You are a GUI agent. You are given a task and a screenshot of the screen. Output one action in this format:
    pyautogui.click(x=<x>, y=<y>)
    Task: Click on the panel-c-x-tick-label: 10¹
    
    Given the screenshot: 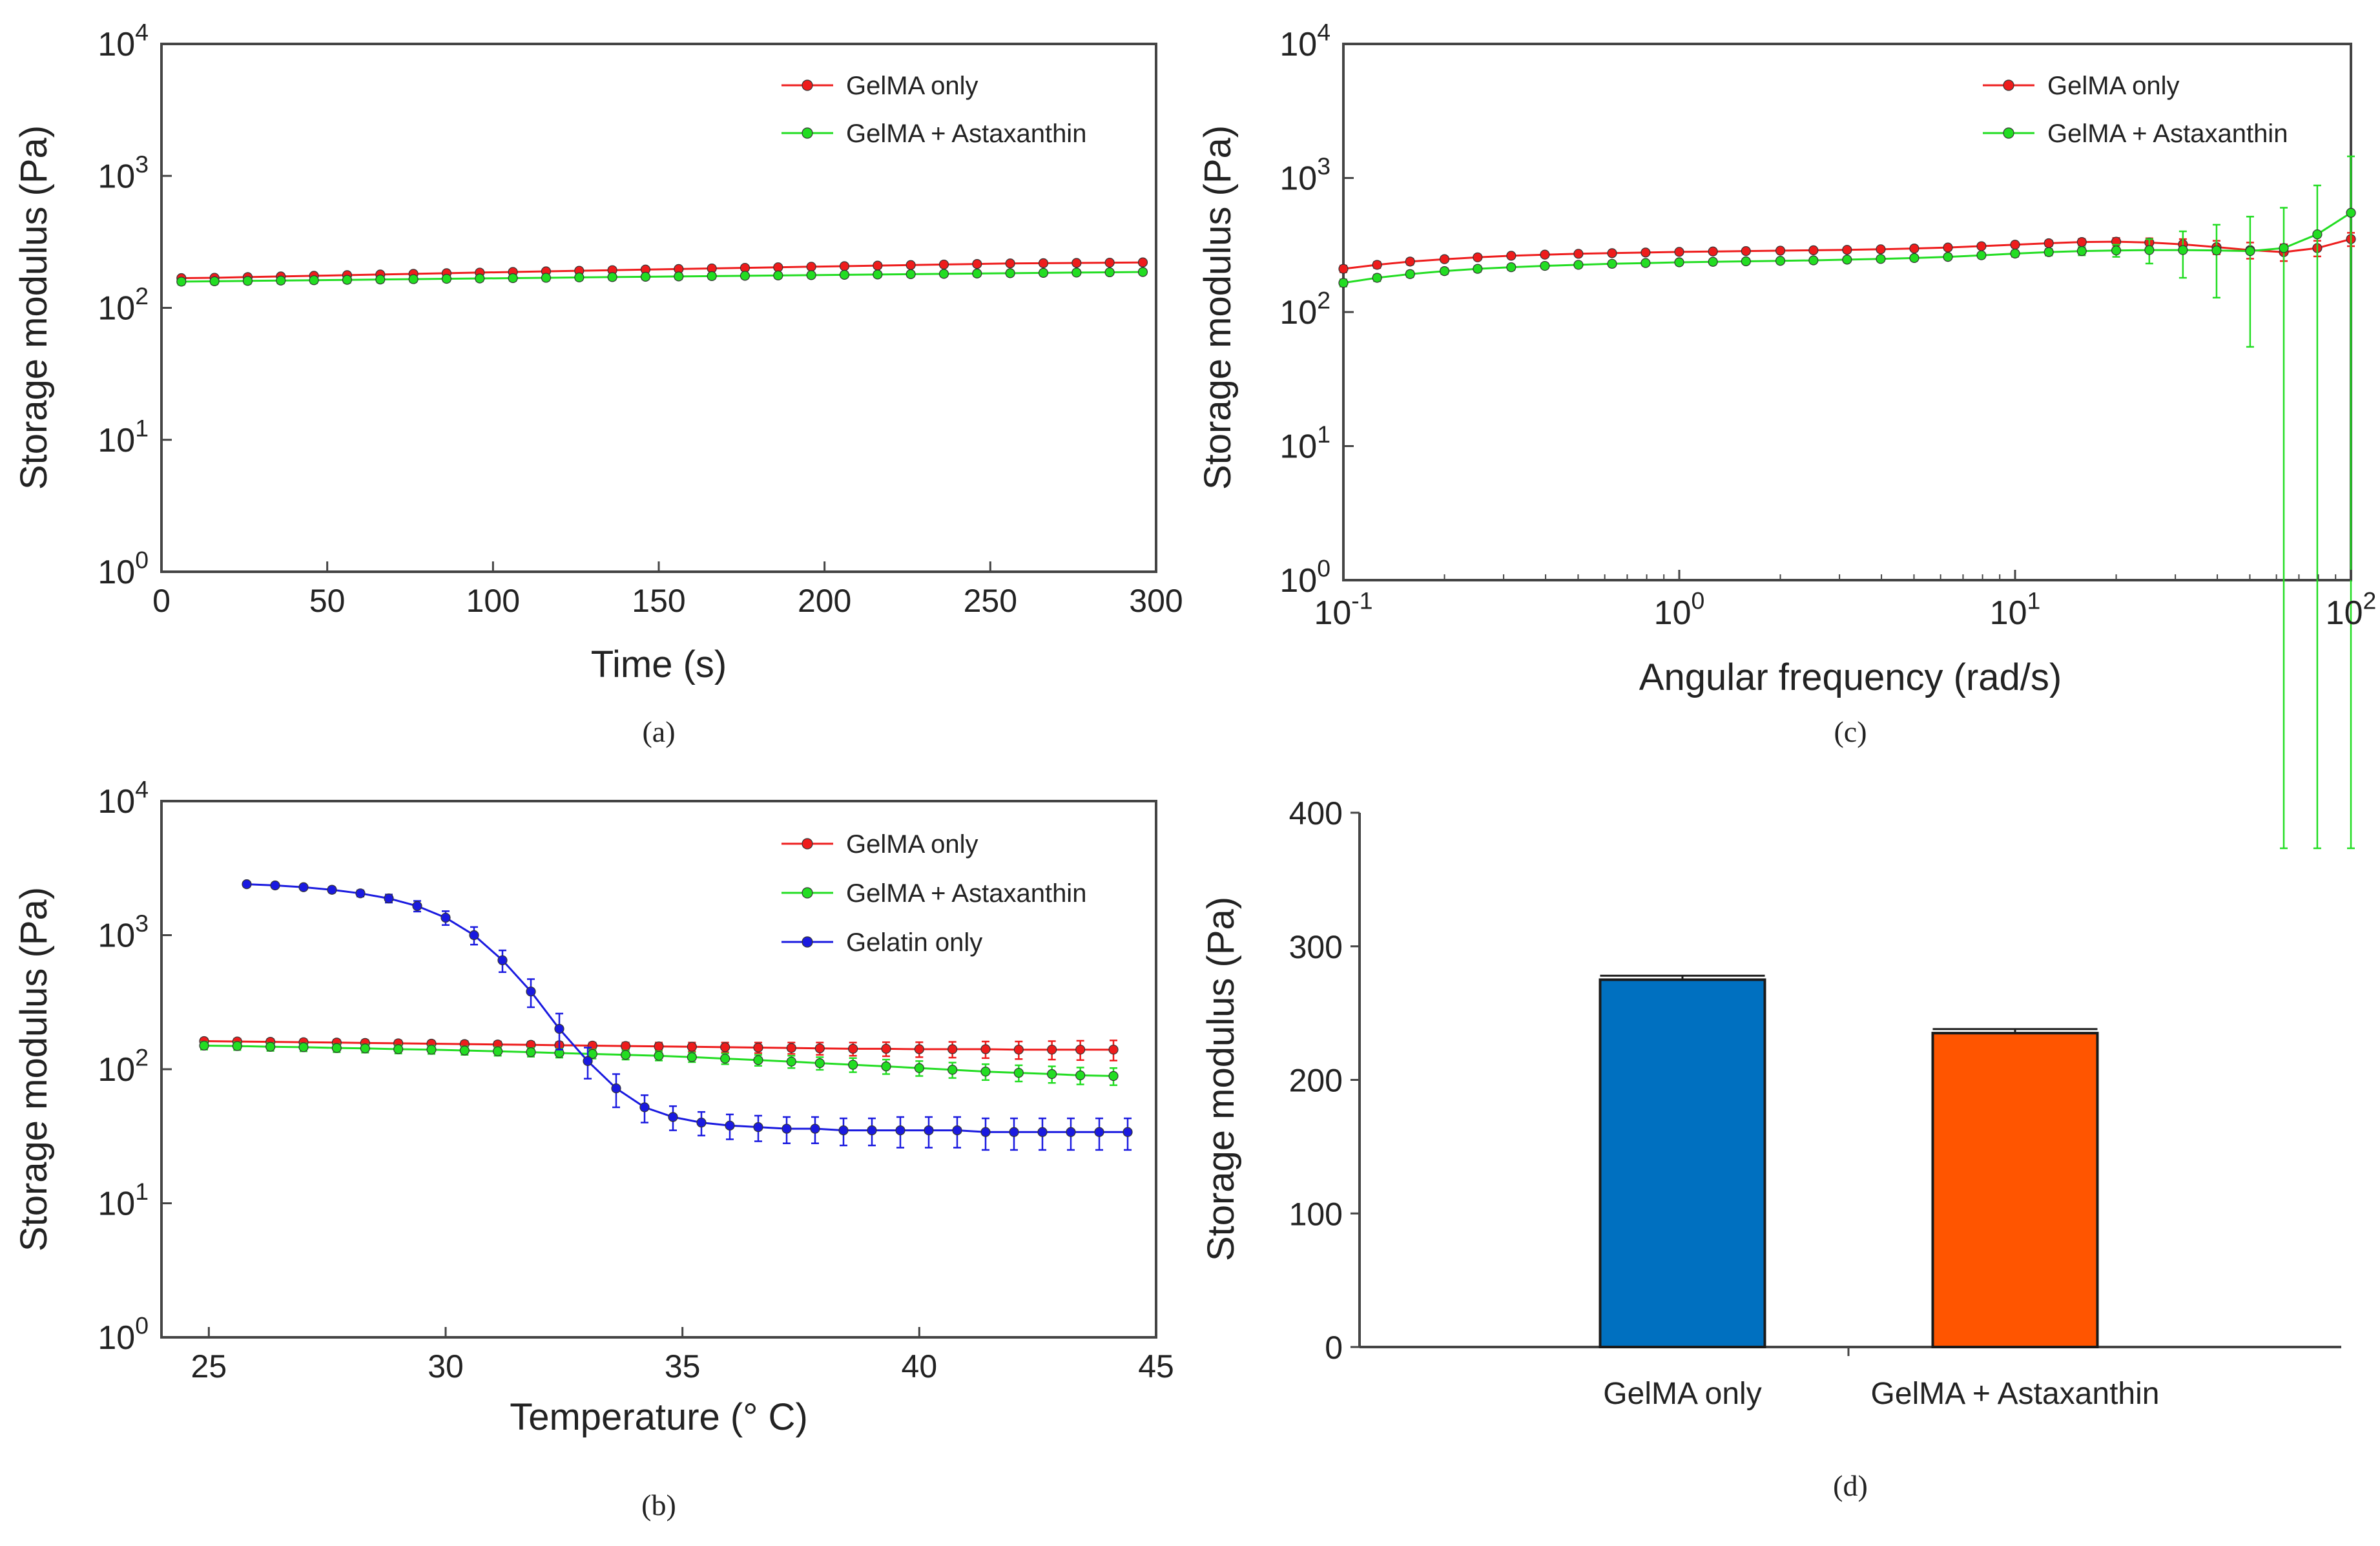 What is the action you would take?
    pyautogui.click(x=2015, y=609)
    